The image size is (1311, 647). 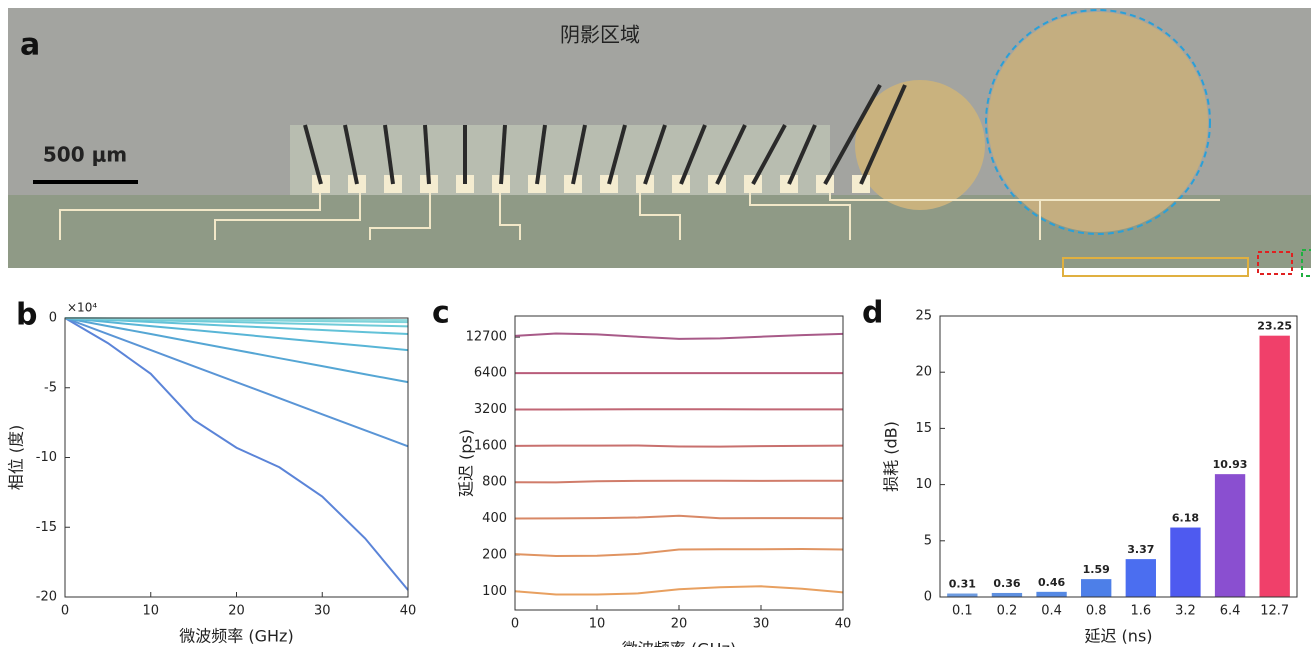 What do you see at coordinates (490, 409) in the screenshot?
I see `y-tick-label: 3200` at bounding box center [490, 409].